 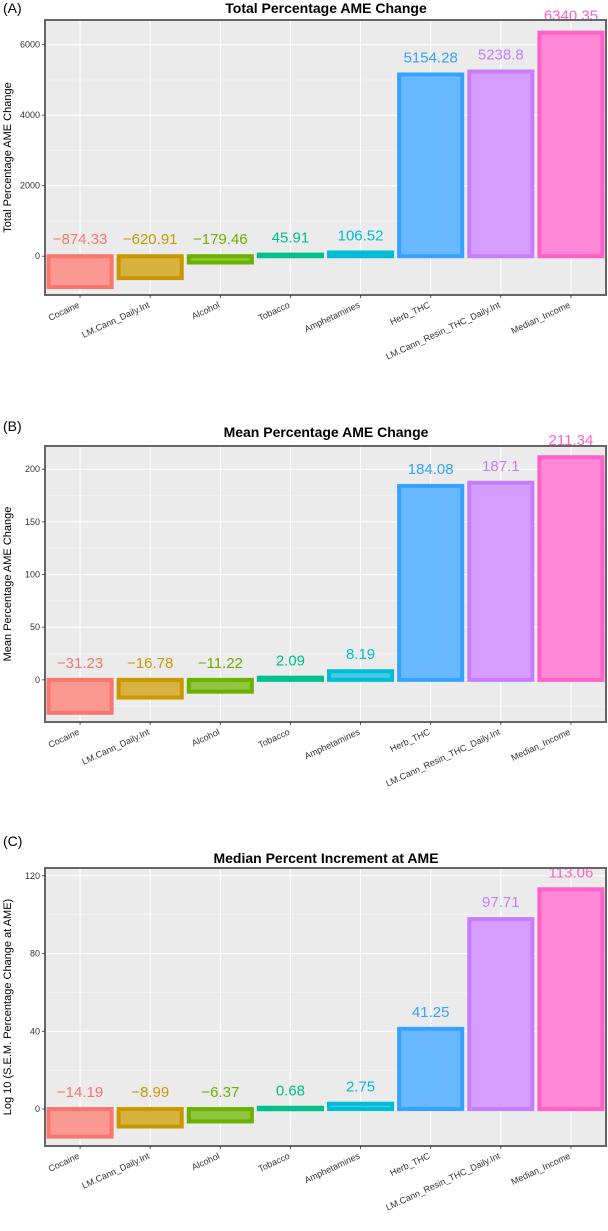 What do you see at coordinates (32, 522) in the screenshot?
I see `y-tick-label: 150` at bounding box center [32, 522].